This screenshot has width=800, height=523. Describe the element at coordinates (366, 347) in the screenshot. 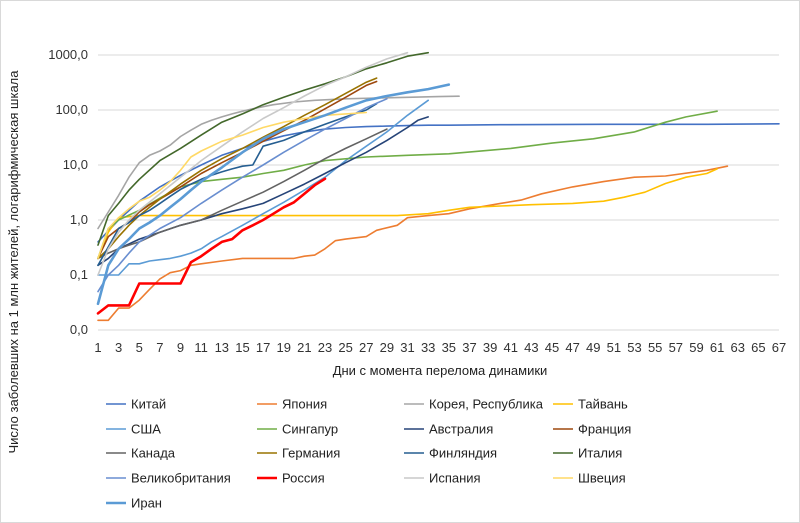

I see `x-tick-label: 27` at that location.